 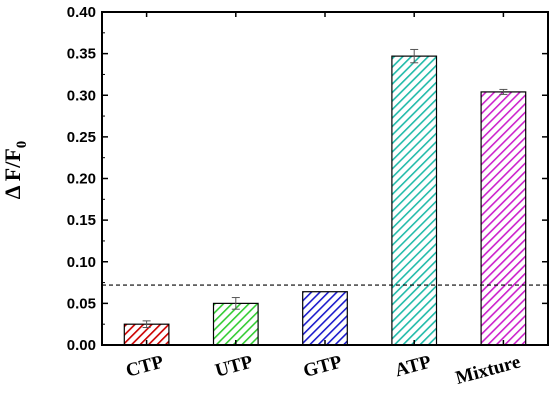 I want to click on y-tick-label: 0.00, so click(x=81, y=345).